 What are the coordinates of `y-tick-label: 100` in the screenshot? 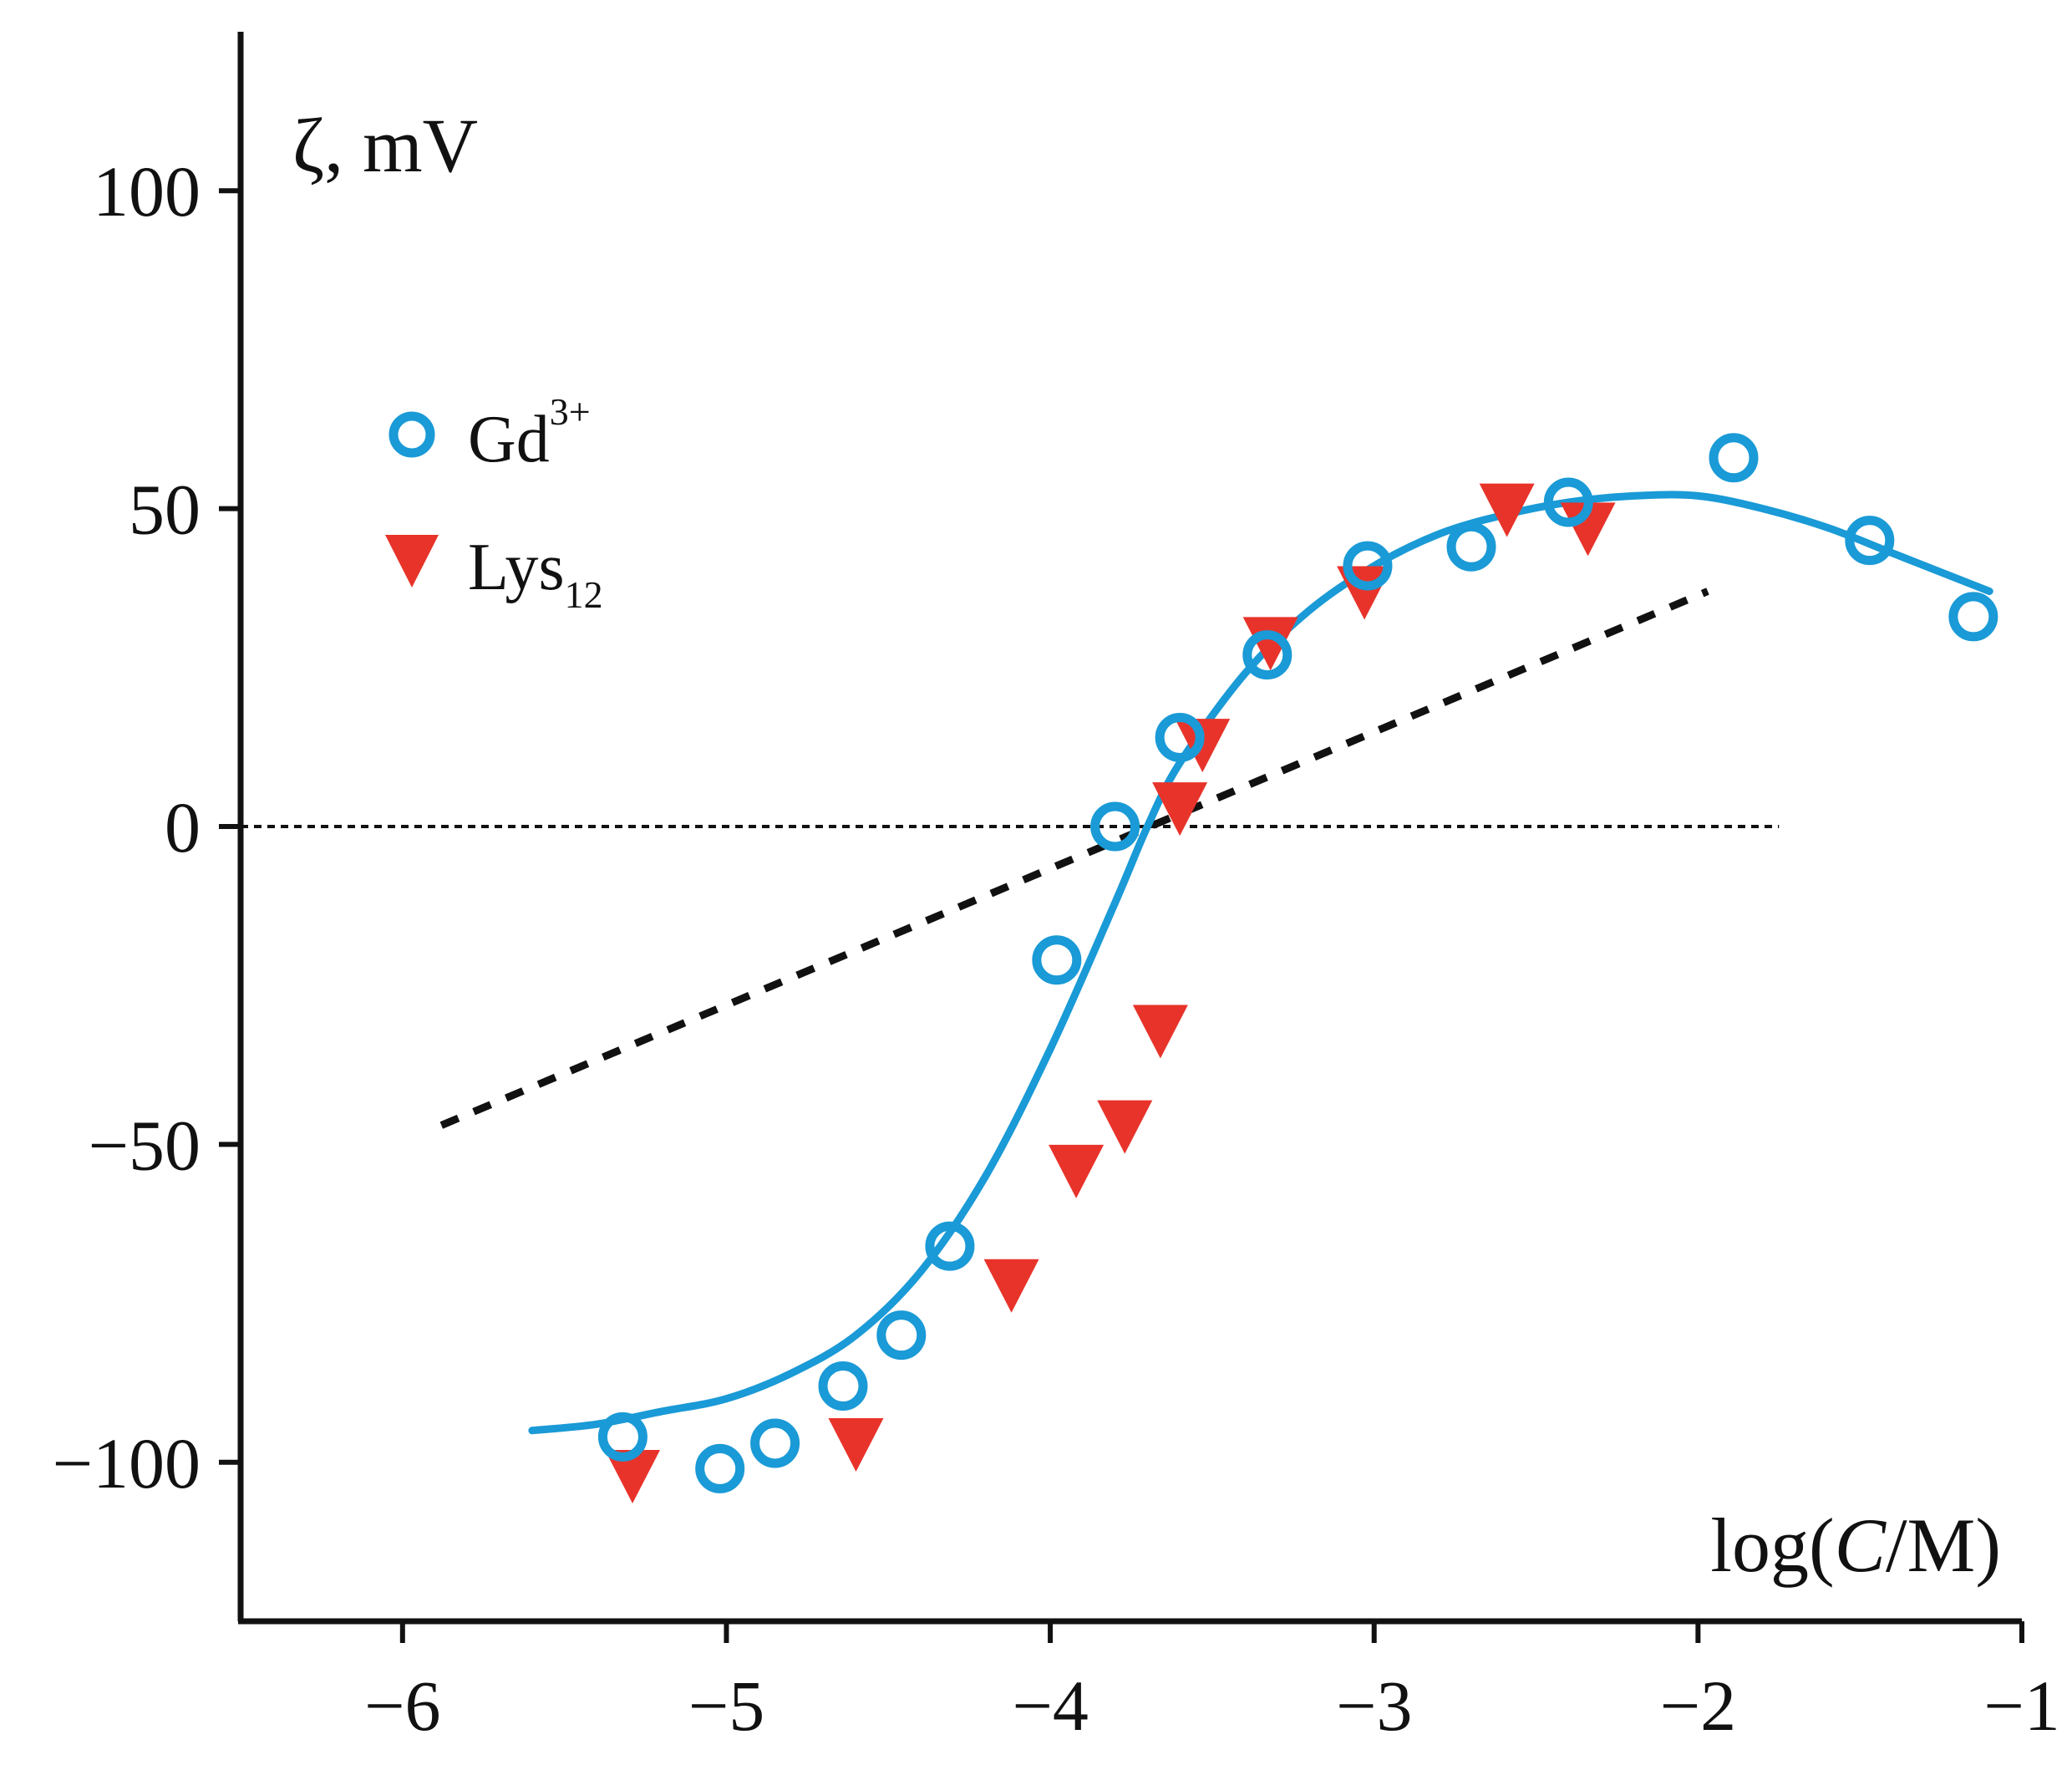 It's located at (147, 191).